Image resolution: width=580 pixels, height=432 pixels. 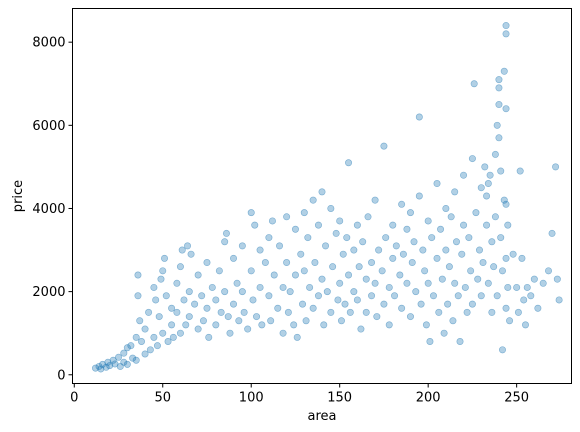 What do you see at coordinates (18, 196) in the screenshot?
I see `y-axis-label: price` at bounding box center [18, 196].